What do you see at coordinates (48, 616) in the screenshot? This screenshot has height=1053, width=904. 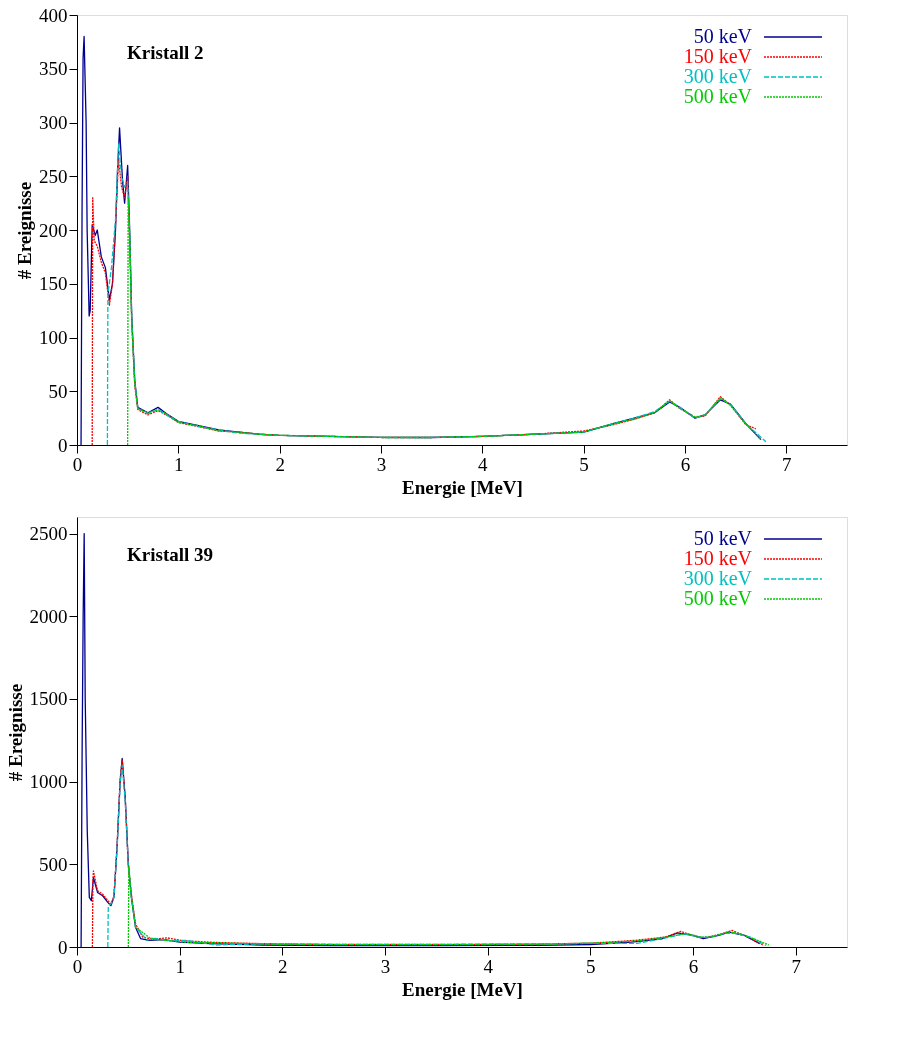 I see `y-tick-label: 2000` at bounding box center [48, 616].